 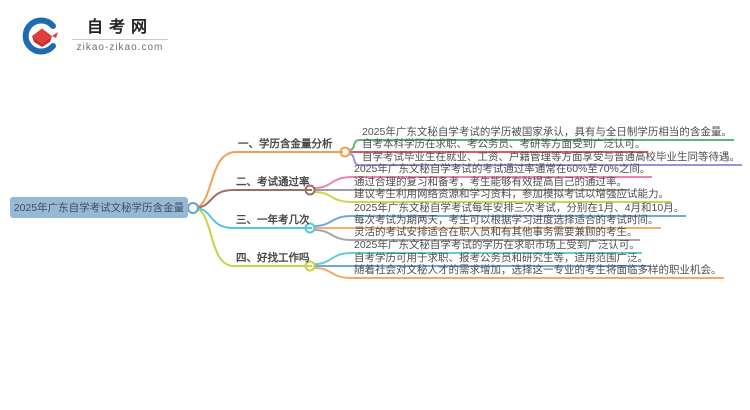 I want to click on leaf-node: 2025年广东文秘自学考试的考试通过率通常在60%至70%之间。, so click(x=502, y=170).